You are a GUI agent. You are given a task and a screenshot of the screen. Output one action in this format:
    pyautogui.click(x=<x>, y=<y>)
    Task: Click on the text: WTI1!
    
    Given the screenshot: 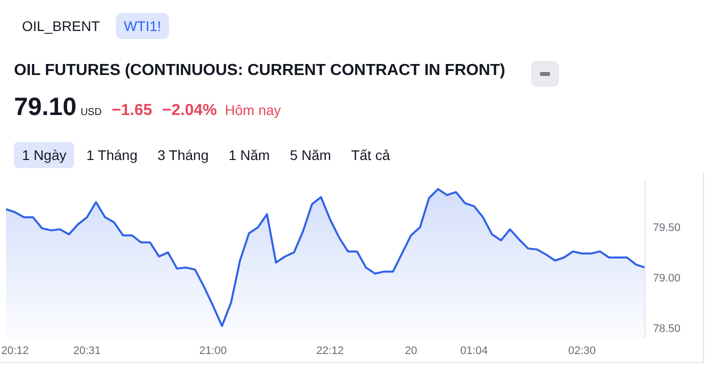 What is the action you would take?
    pyautogui.click(x=143, y=26)
    